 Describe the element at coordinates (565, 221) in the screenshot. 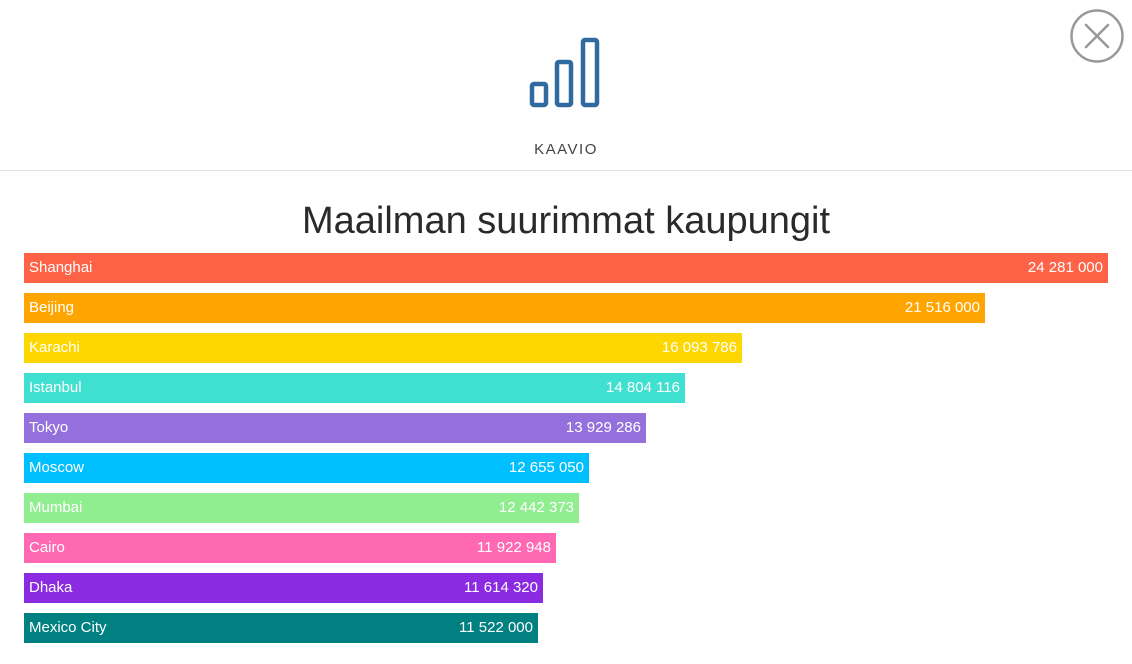

I see `chart-title: Maailman suurimmat kaupungit` at that location.